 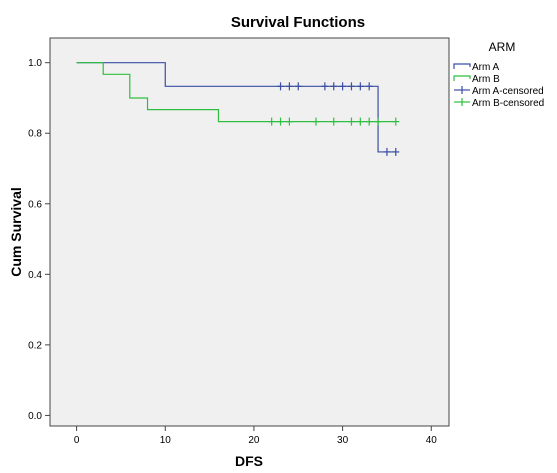 I want to click on y-axis-label: Cum Survival, so click(x=16, y=231).